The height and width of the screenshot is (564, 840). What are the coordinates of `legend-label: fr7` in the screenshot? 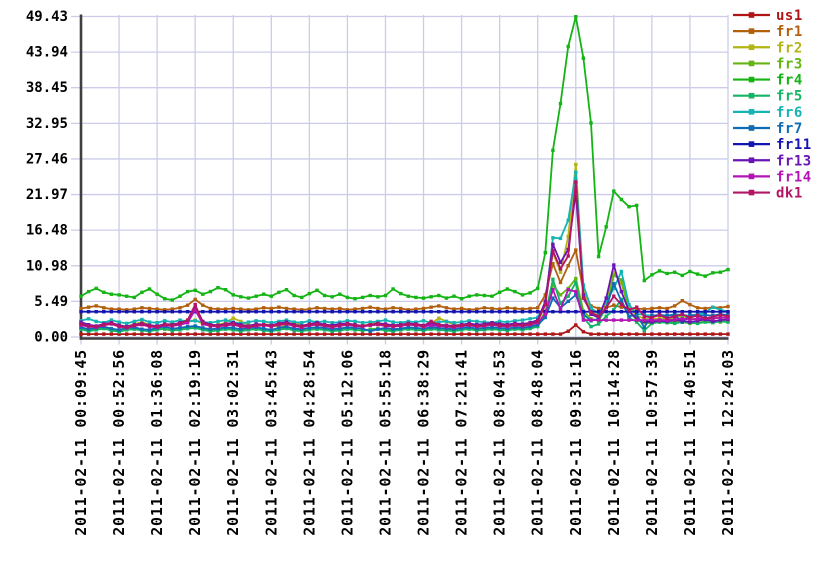 It's located at (789, 129).